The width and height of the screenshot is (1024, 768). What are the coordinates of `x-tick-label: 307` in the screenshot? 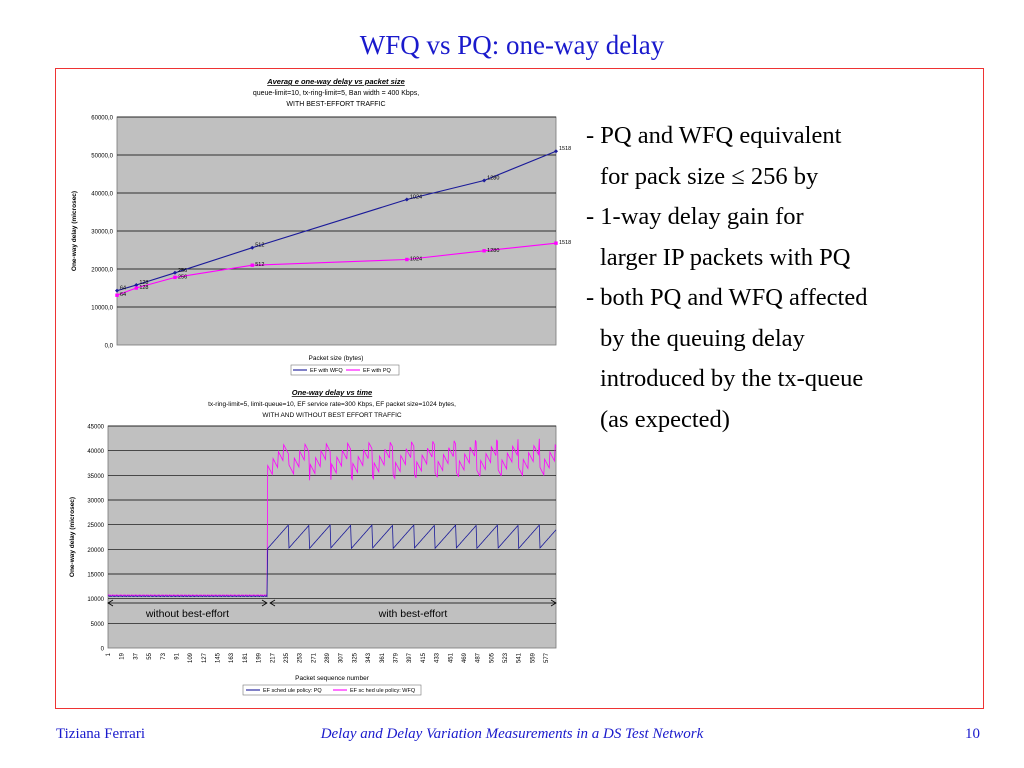 It's located at (342, 657).